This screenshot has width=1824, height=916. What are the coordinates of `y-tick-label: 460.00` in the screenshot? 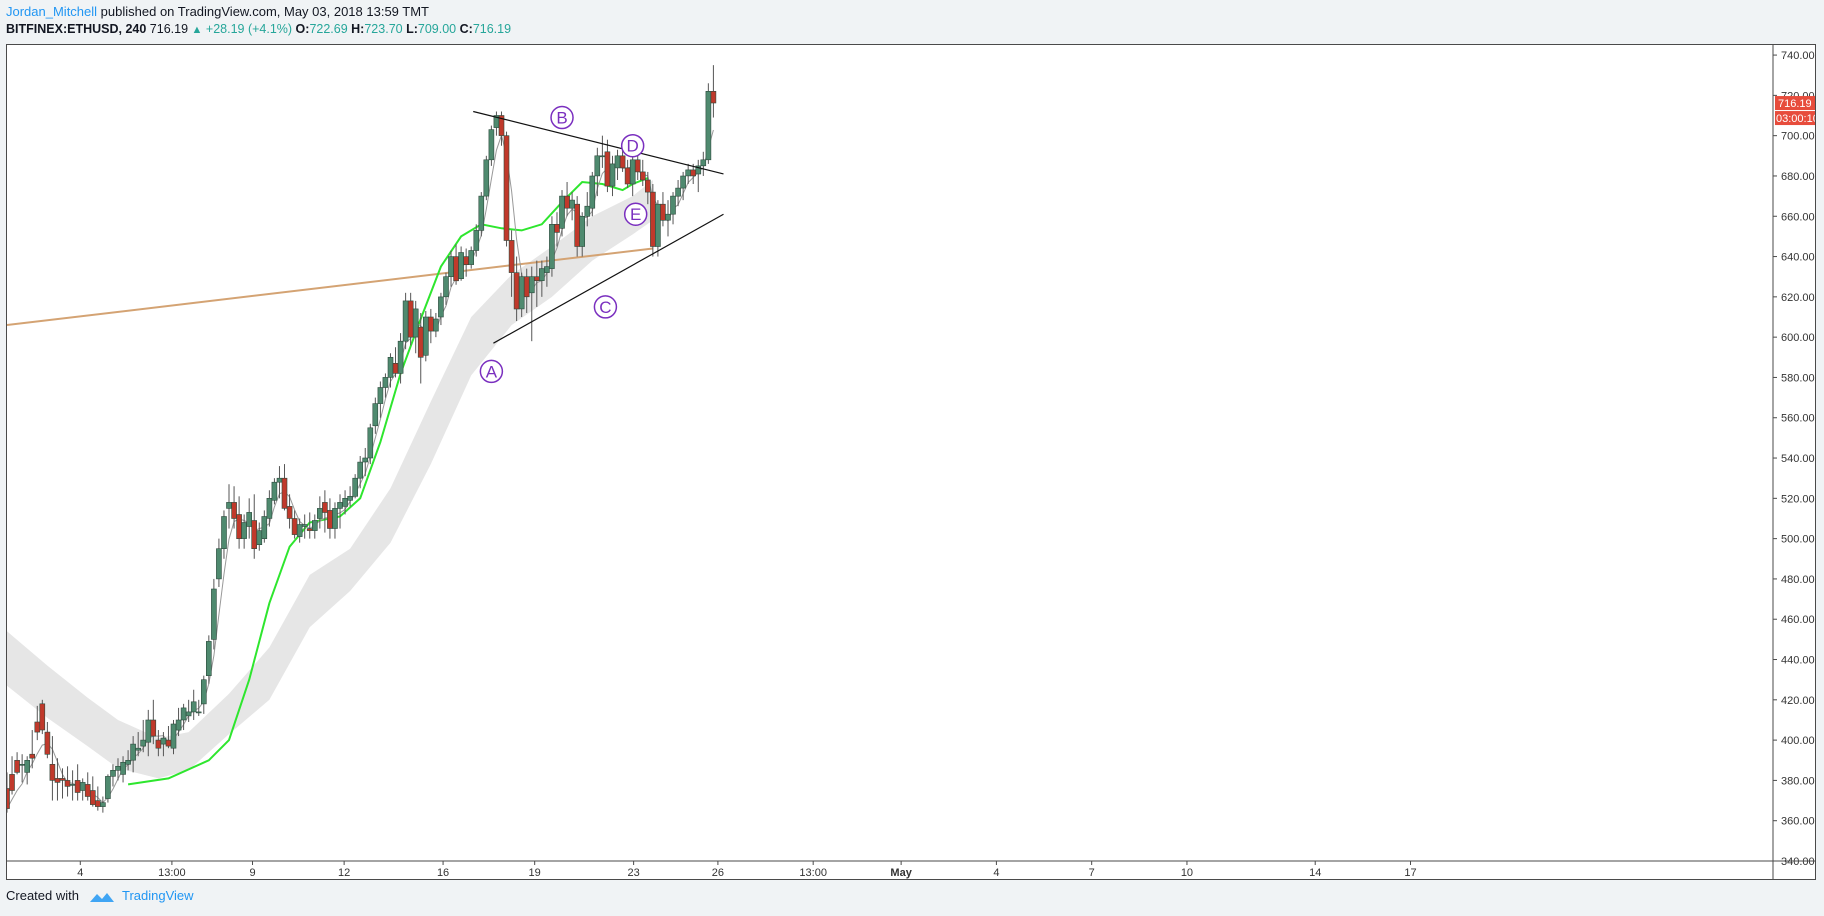 It's located at (1798, 620).